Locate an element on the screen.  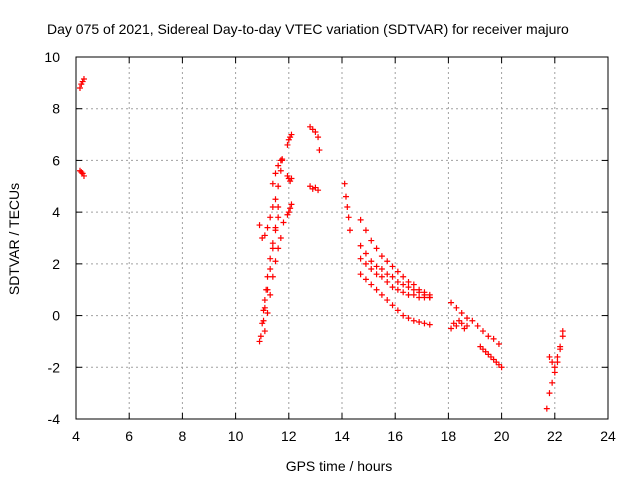
series-arc-j is located at coordinates (314, 188).